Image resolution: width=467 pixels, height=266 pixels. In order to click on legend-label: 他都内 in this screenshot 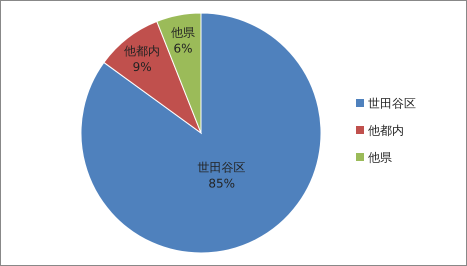, I will do `click(386, 131)`.